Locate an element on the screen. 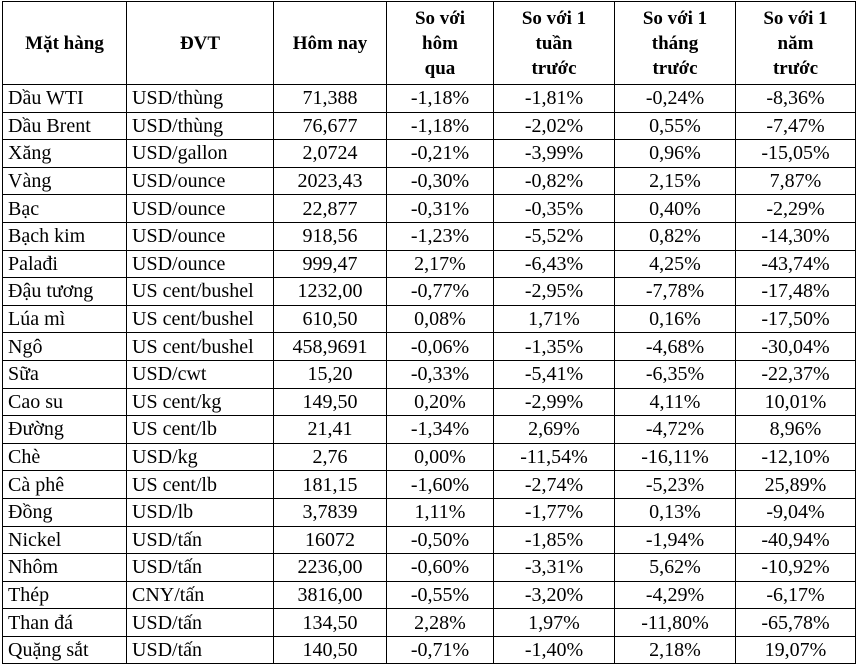  table-cell: Bạch kim is located at coordinates (64, 236).